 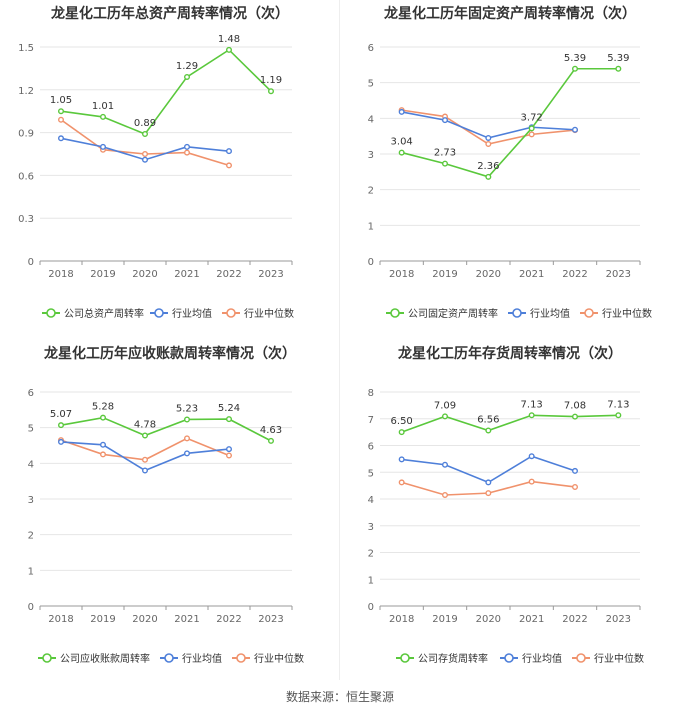 I want to click on legend-item-company: 公司固定资产周转率, so click(x=442, y=313).